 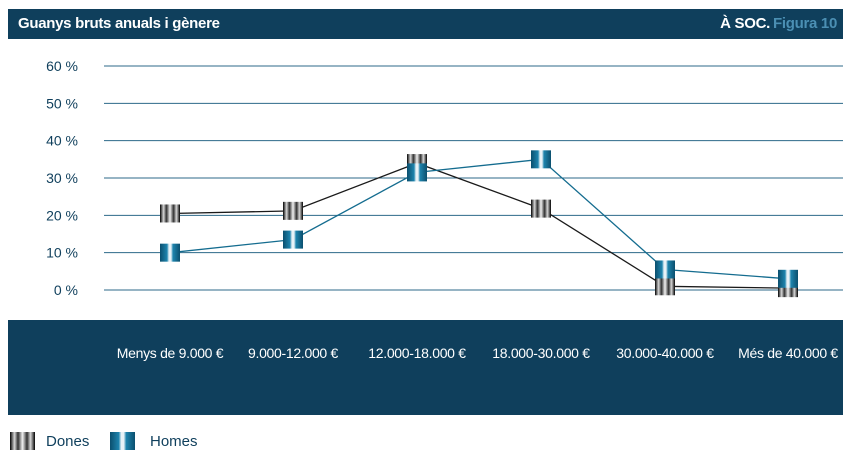 What do you see at coordinates (541, 353) in the screenshot?
I see `x-tick-label: 18.000-30.000 €` at bounding box center [541, 353].